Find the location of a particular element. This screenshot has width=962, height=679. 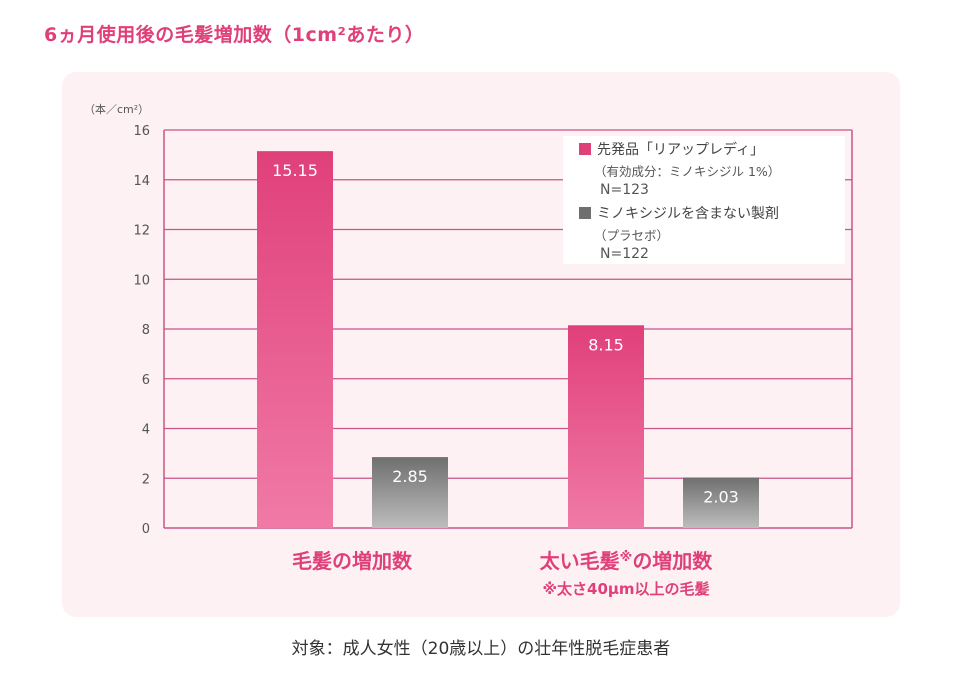

y-tick-label: 14 is located at coordinates (141, 181).